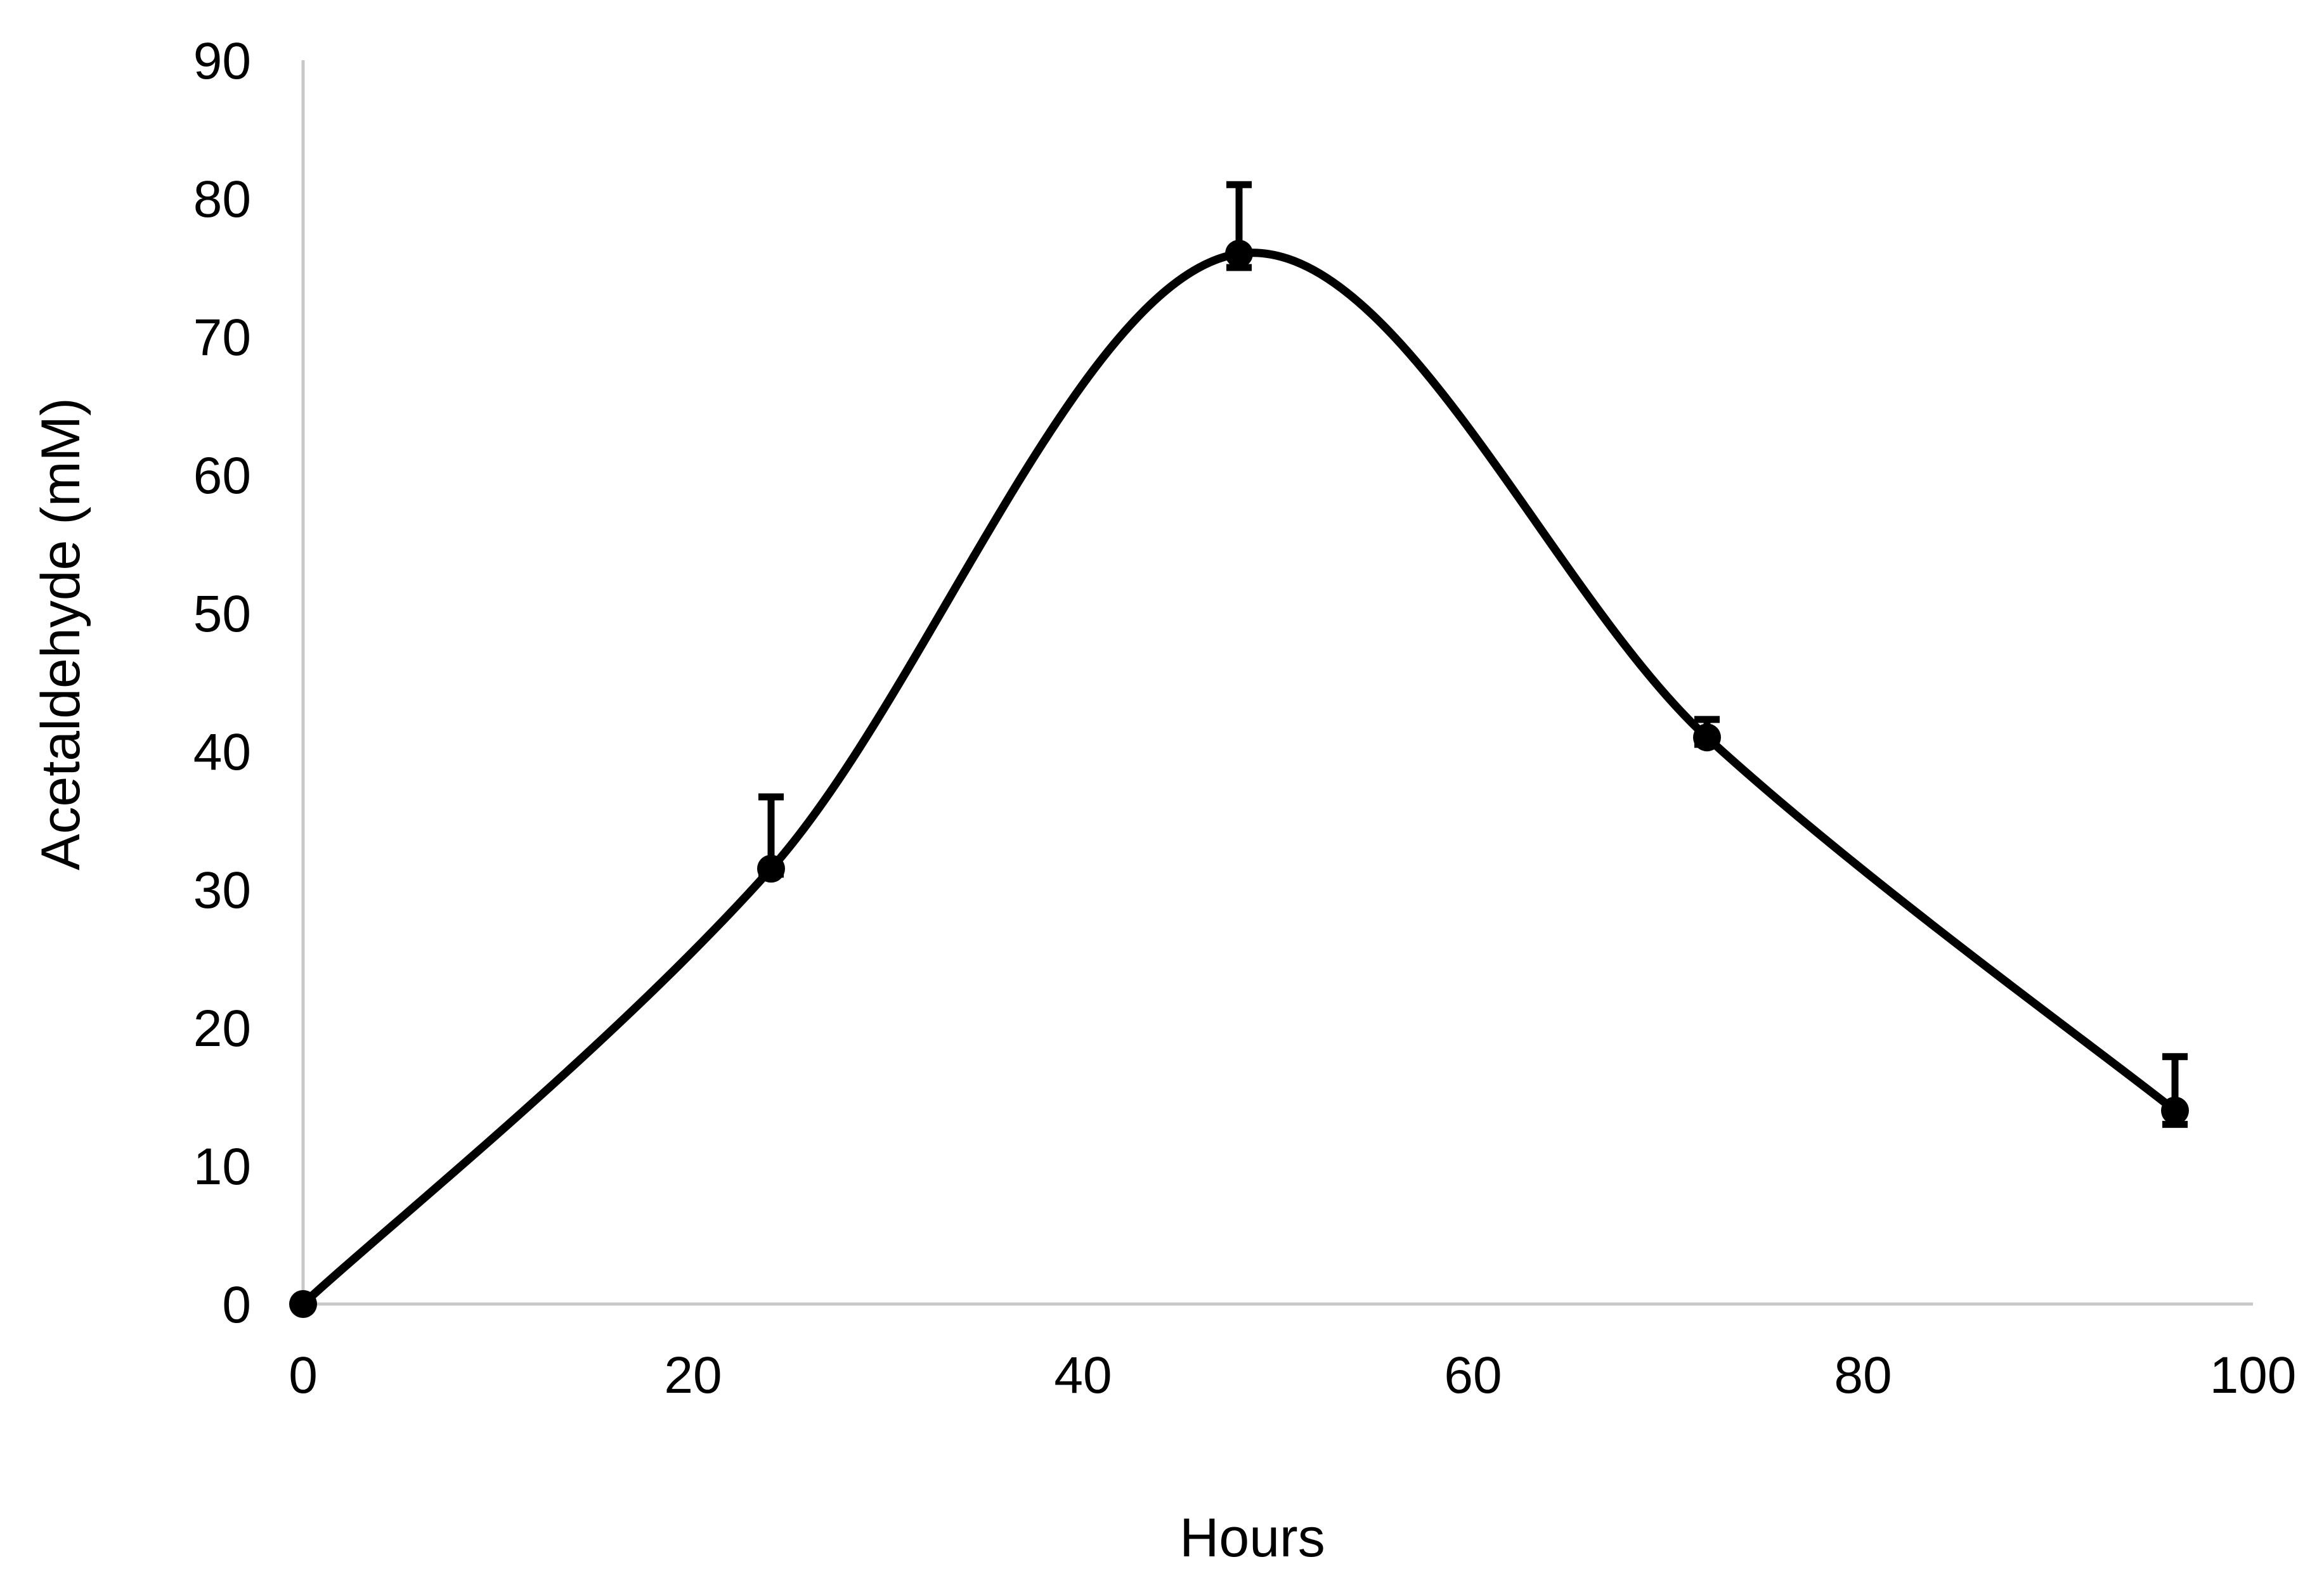 This screenshot has width=2324, height=1576. Describe the element at coordinates (222, 890) in the screenshot. I see `y-tick-label: 30` at that location.